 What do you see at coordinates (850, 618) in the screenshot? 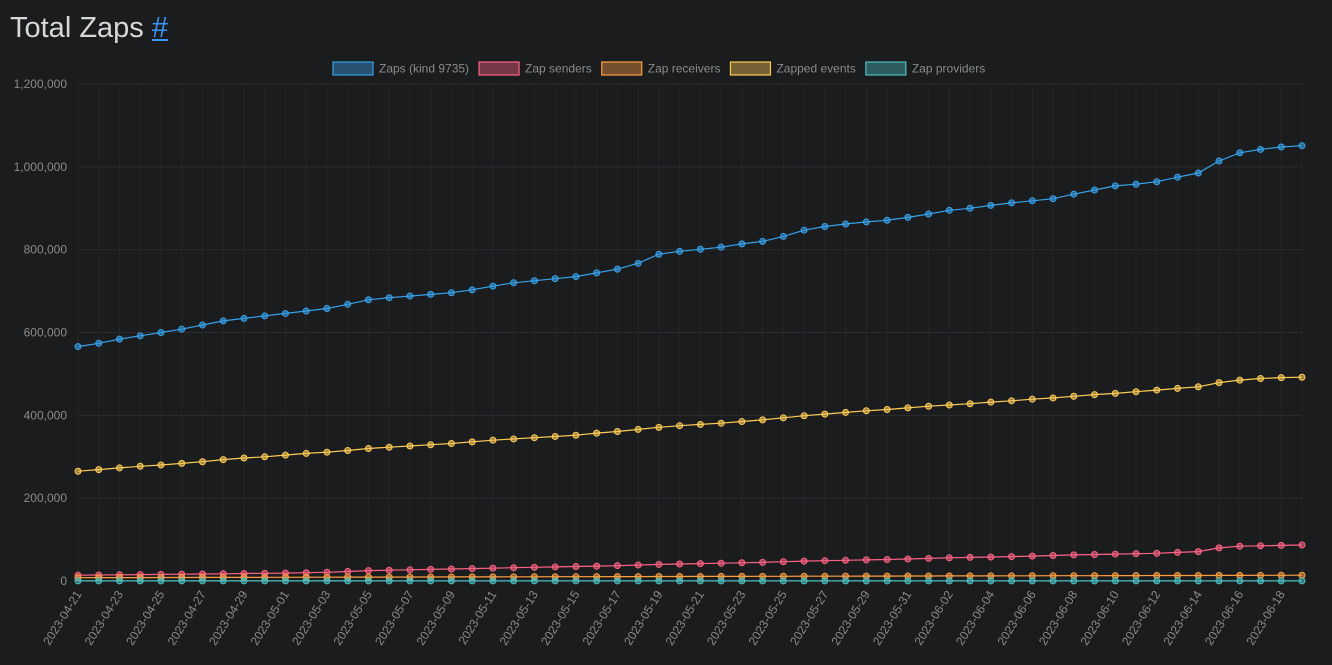
I see `x-tick-label: 2023-05-29` at bounding box center [850, 618].